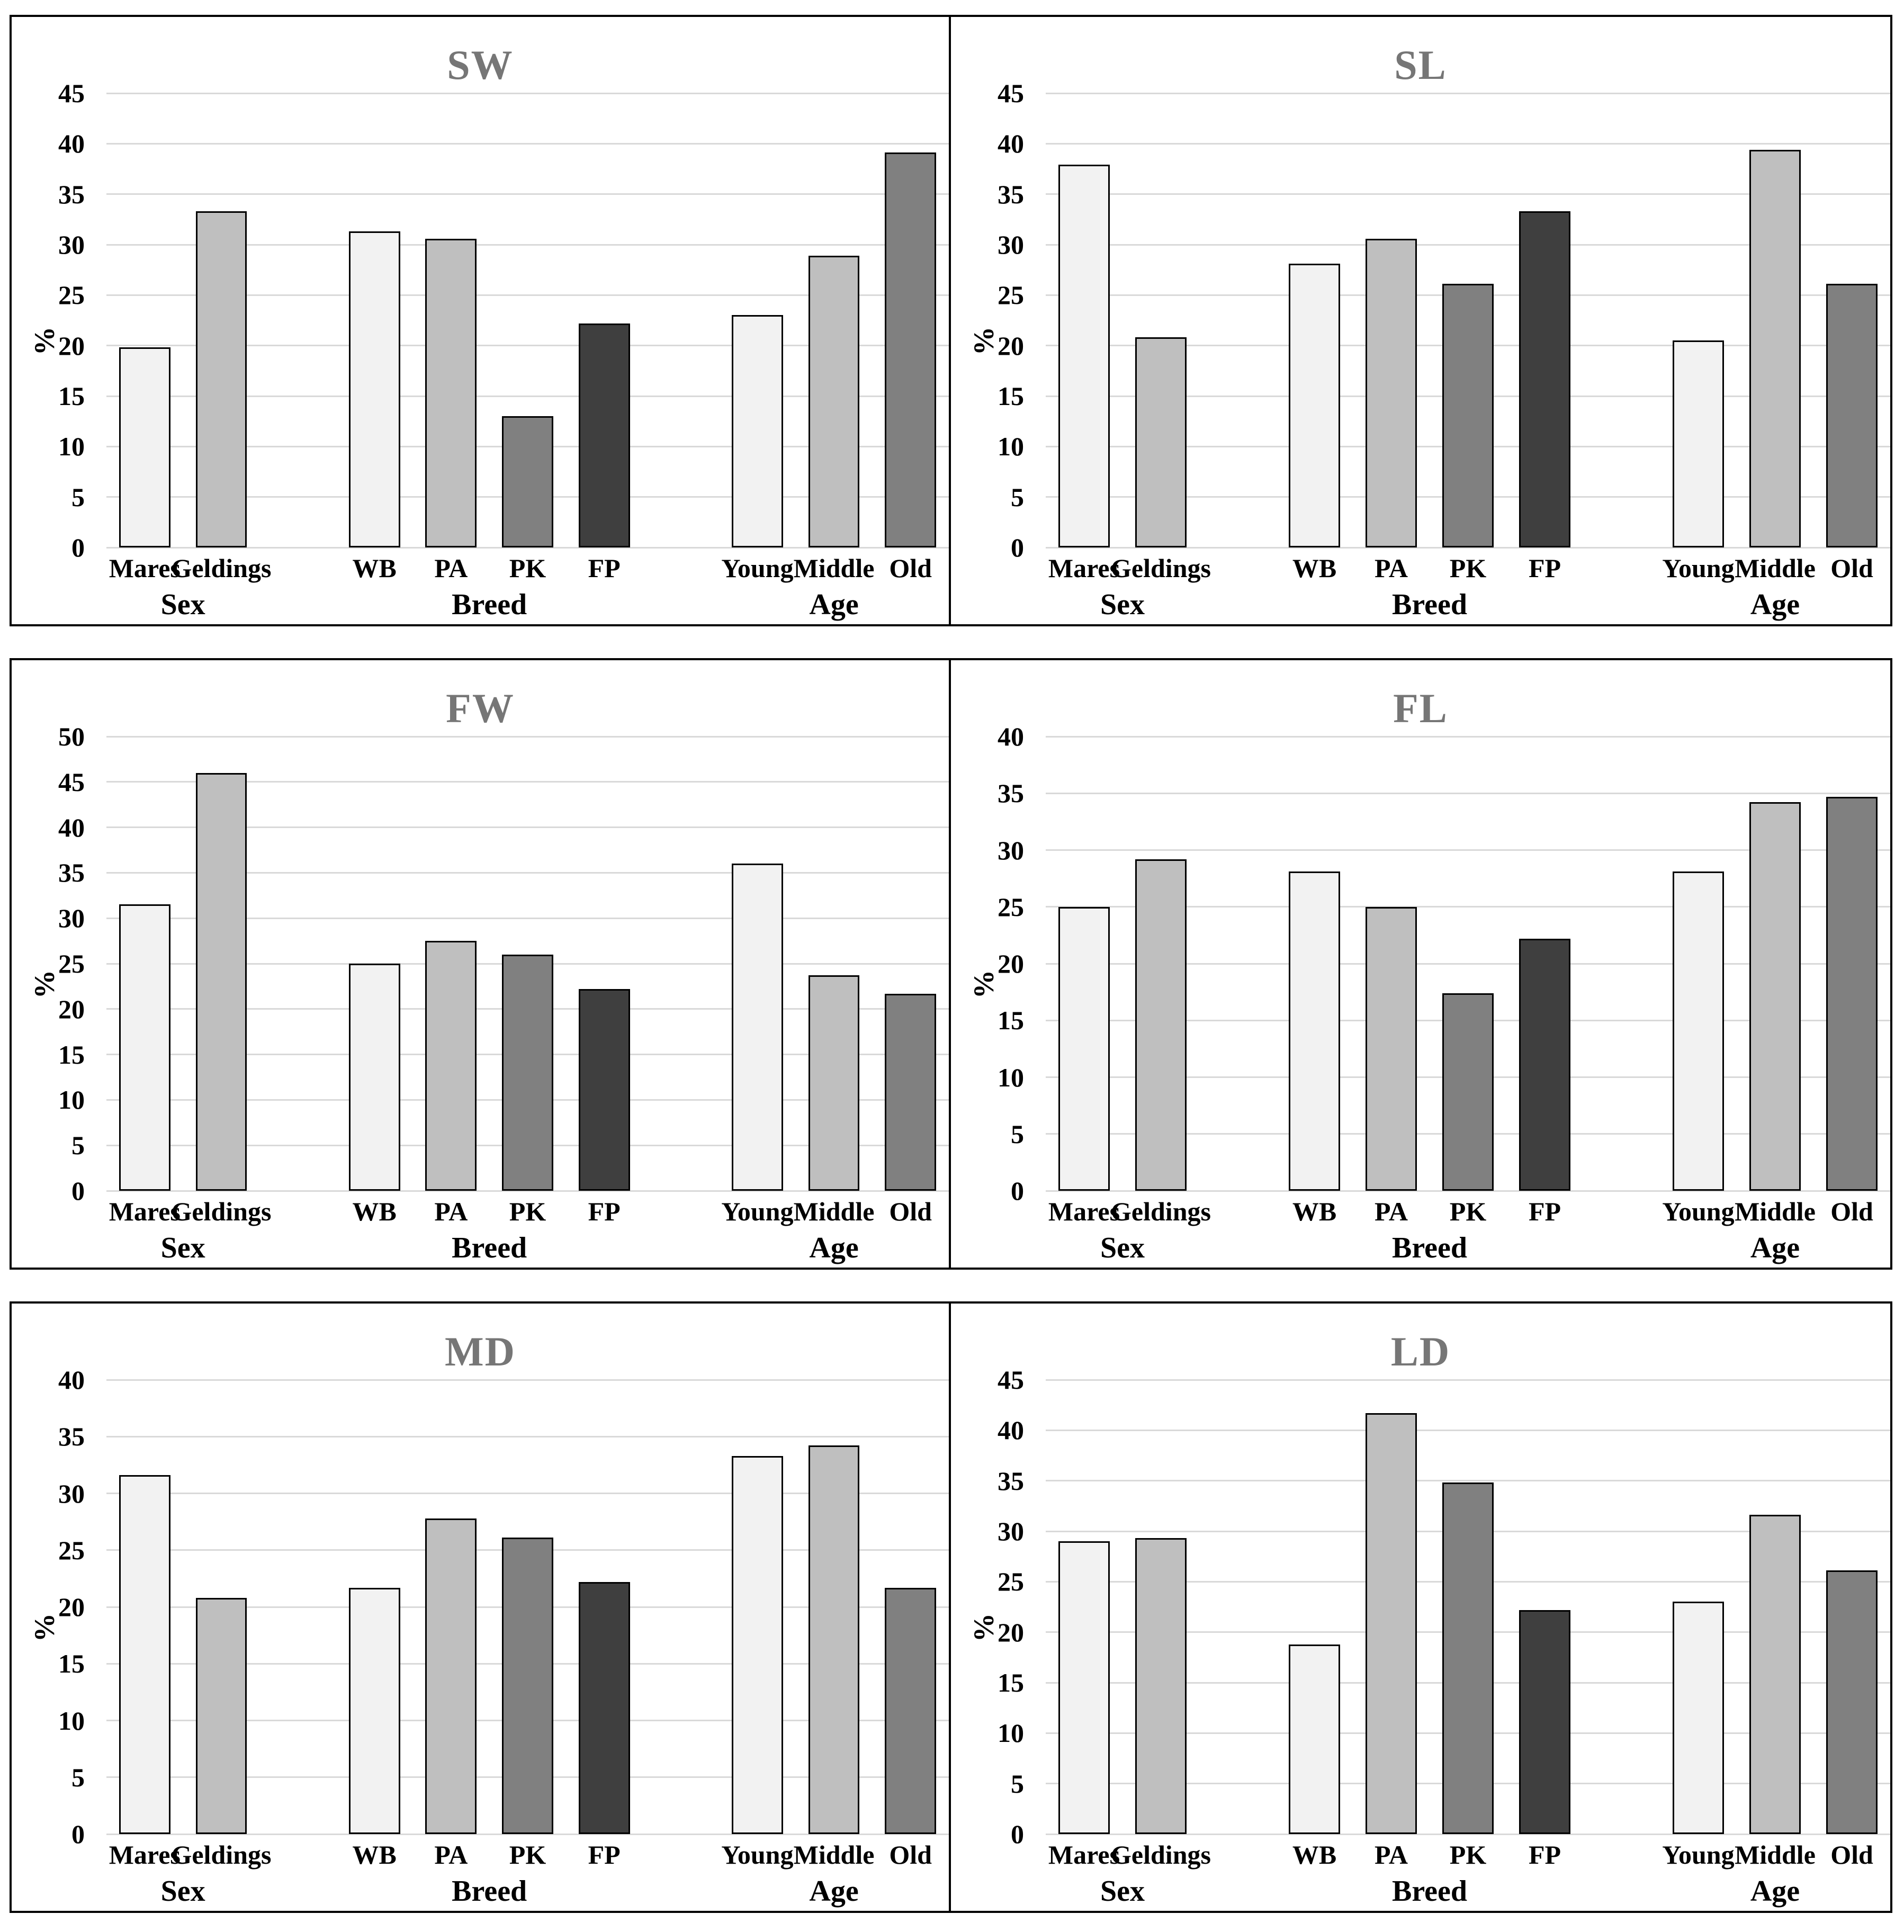 The image size is (1904, 1932). What do you see at coordinates (1161, 1025) in the screenshot?
I see `bar-fl-geldings` at bounding box center [1161, 1025].